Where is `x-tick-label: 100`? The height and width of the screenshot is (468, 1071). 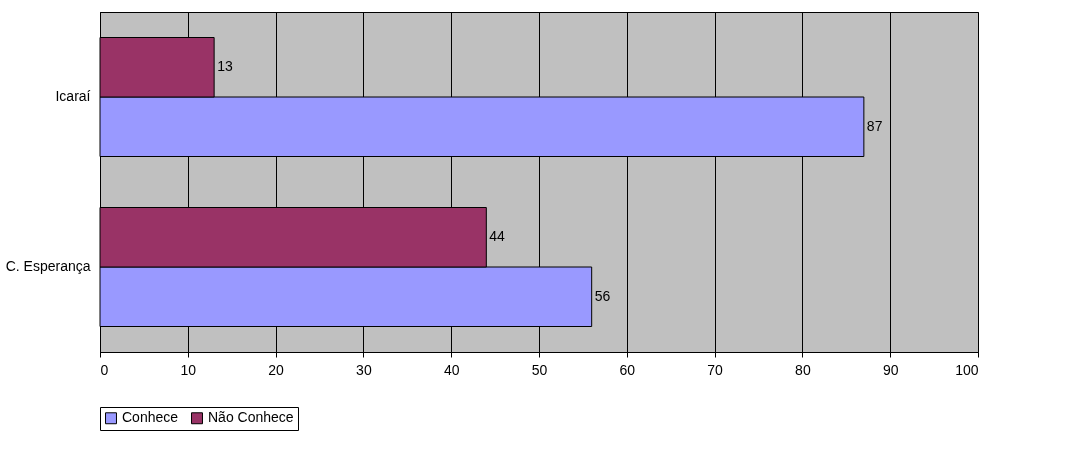
x-tick-label: 100 is located at coordinates (967, 369).